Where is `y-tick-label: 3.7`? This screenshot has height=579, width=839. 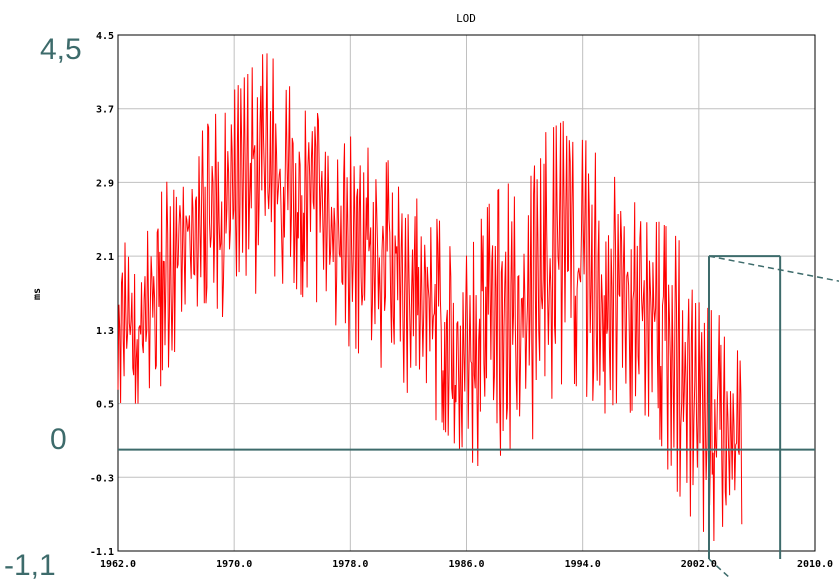 y-tick-label: 3.7 is located at coordinates (105, 110).